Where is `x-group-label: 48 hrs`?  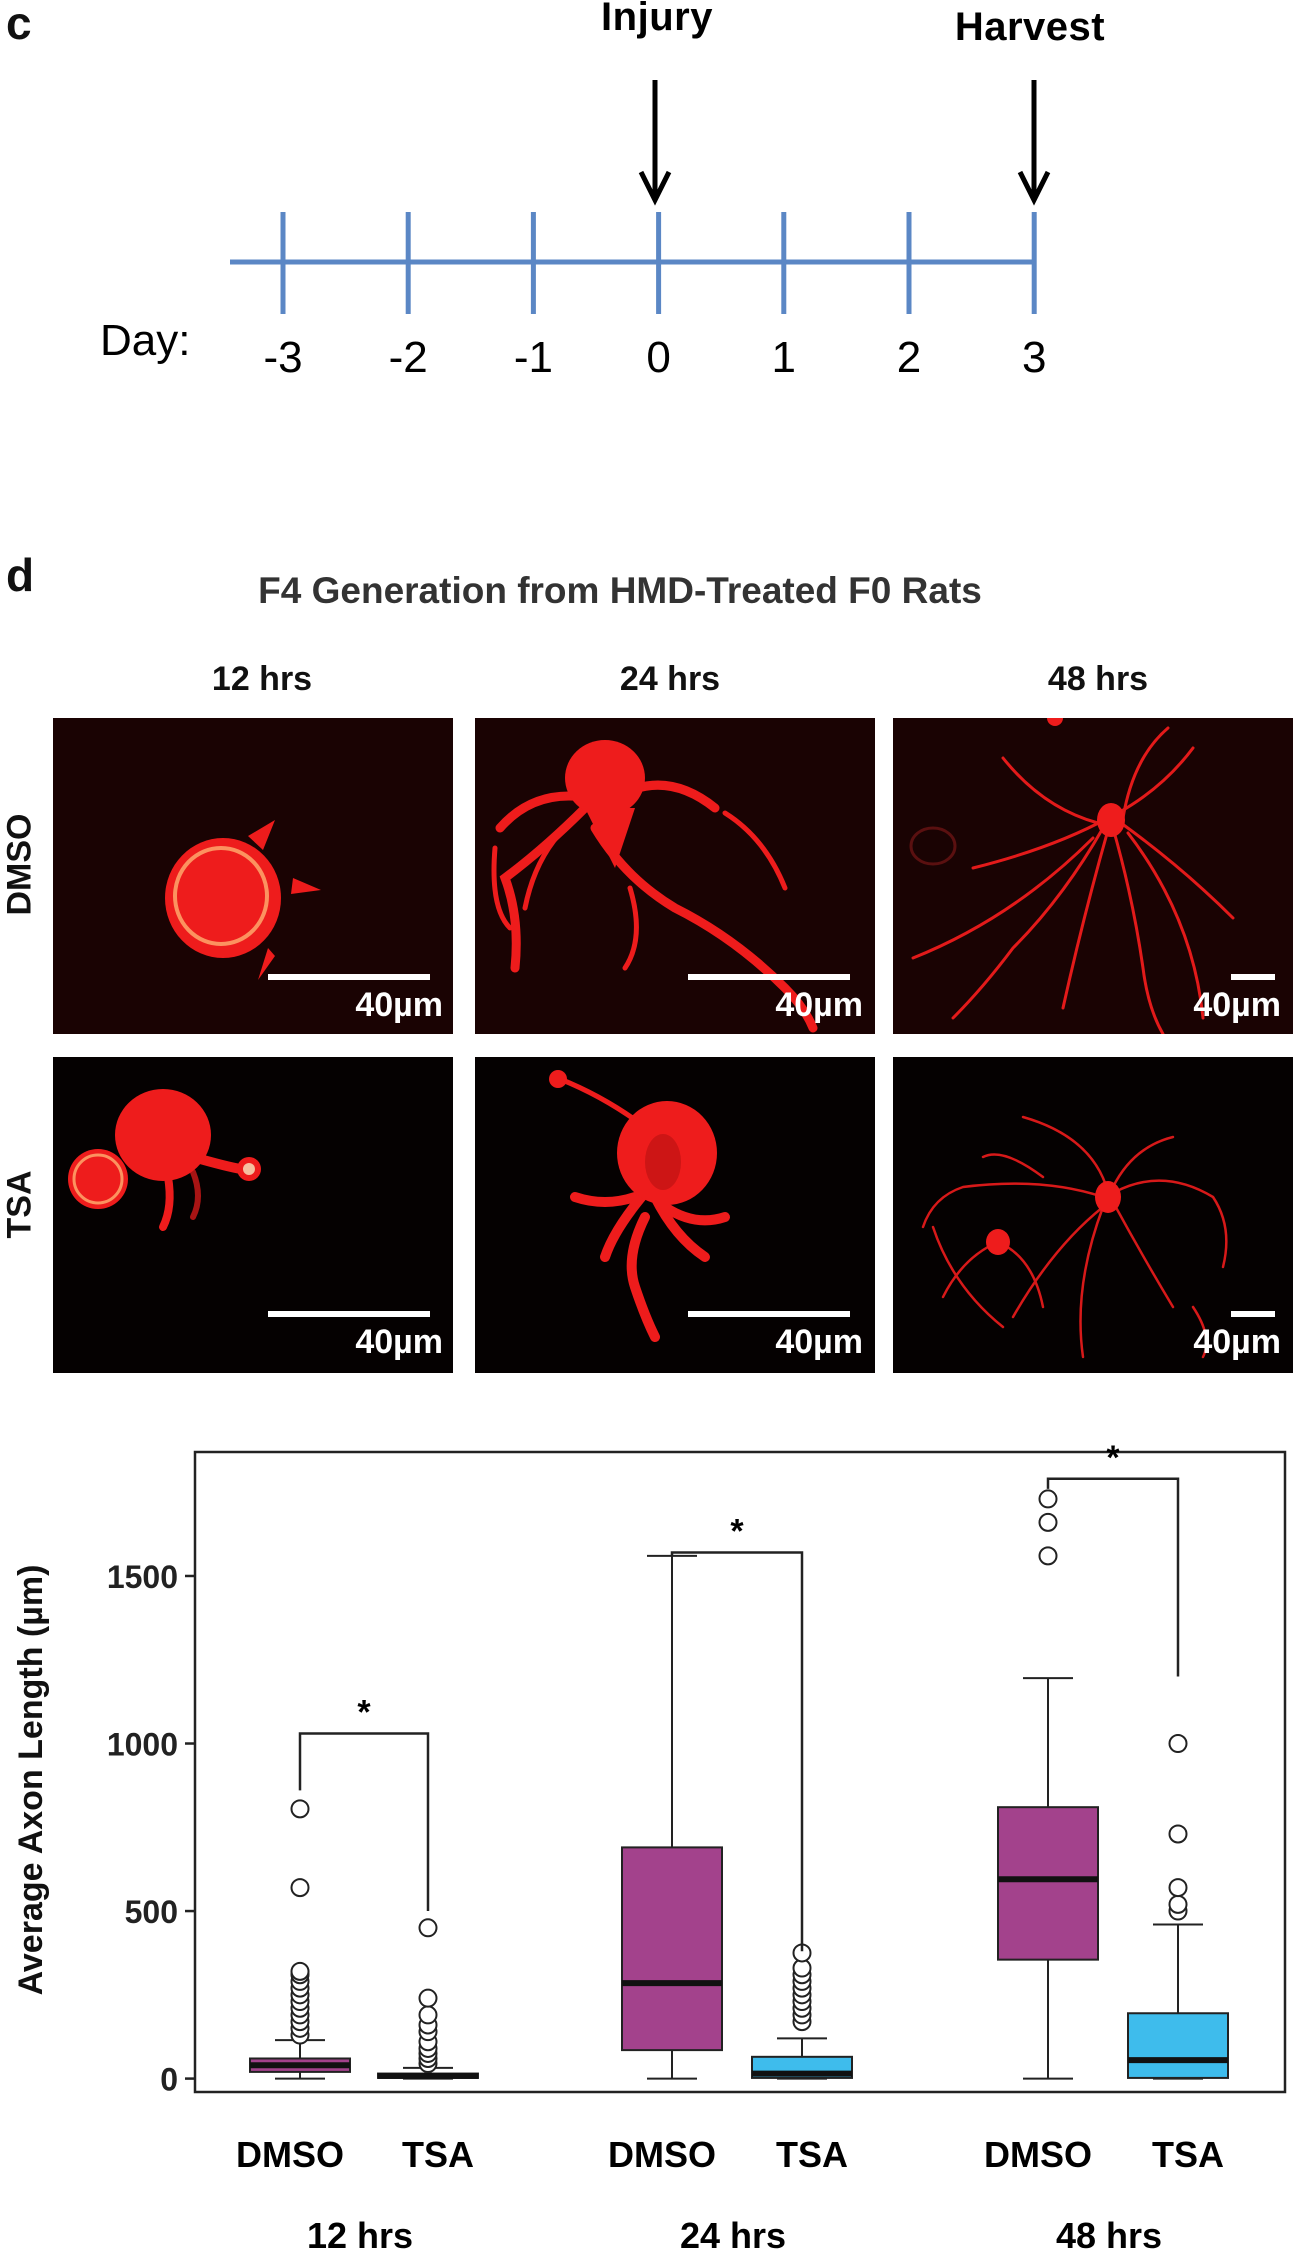
x-group-label: 48 hrs is located at coordinates (1109, 2235).